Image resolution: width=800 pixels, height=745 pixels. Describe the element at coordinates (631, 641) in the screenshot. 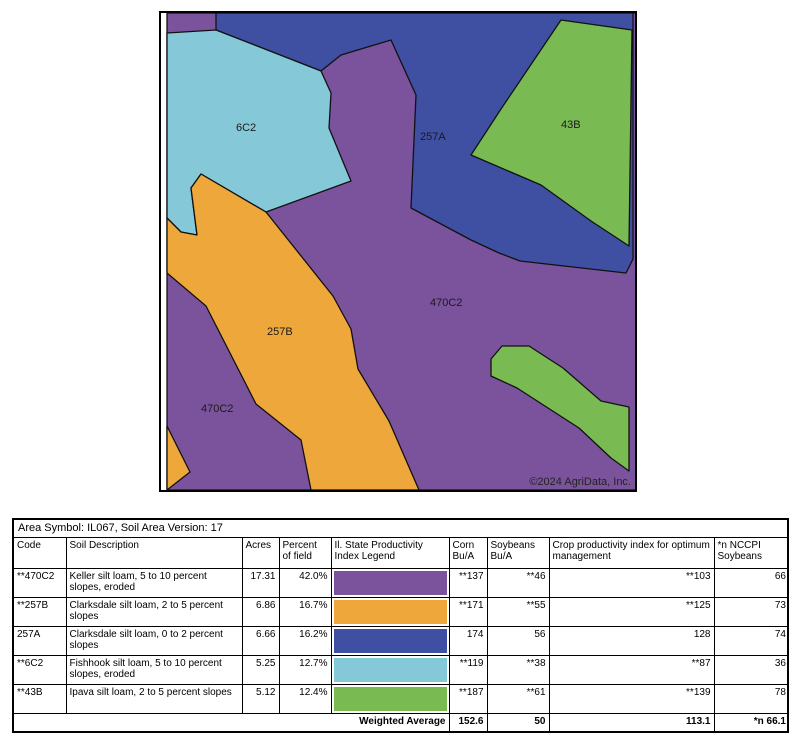

I see `cell-cpi: 128` at that location.